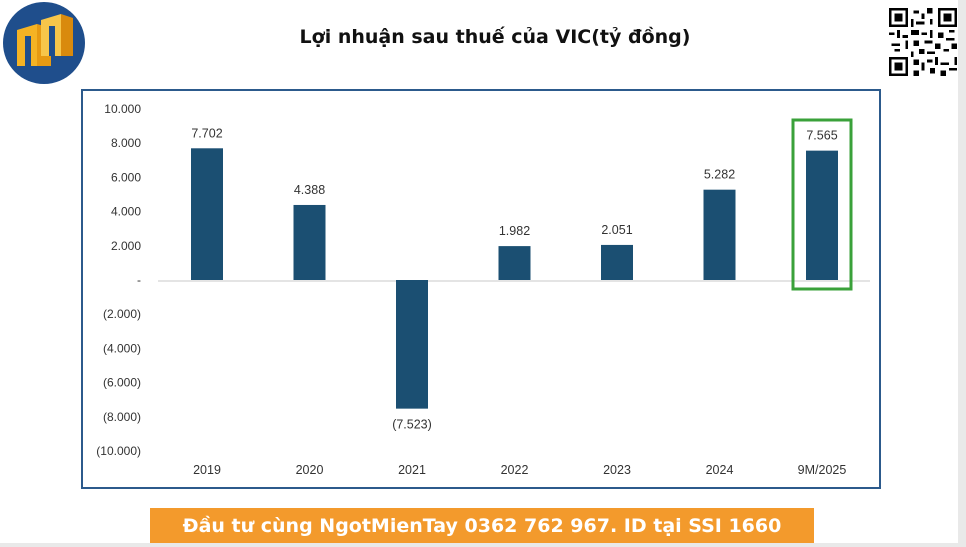 This screenshot has width=966, height=547. What do you see at coordinates (44, 43) in the screenshot?
I see `brand-logo-icon` at bounding box center [44, 43].